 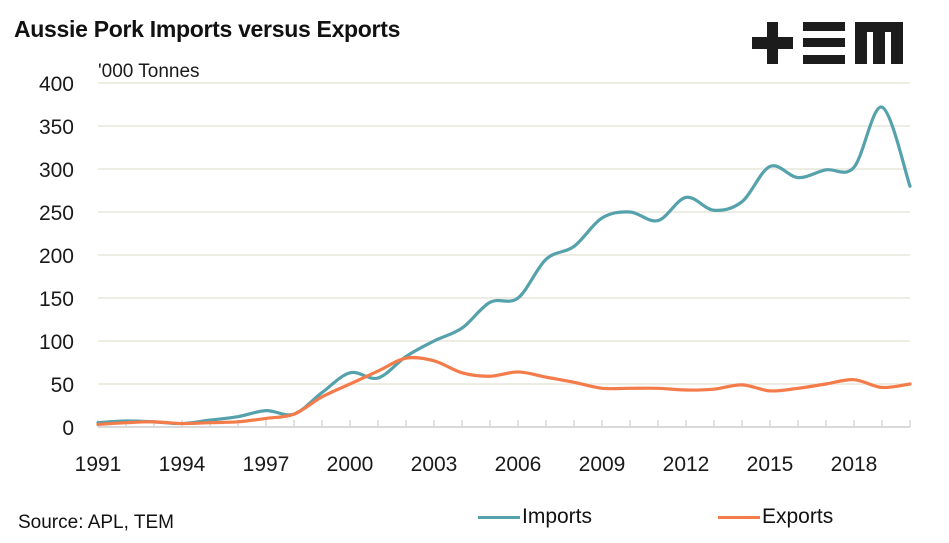 What do you see at coordinates (798, 516) in the screenshot?
I see `legend-label-exports: Exports` at bounding box center [798, 516].